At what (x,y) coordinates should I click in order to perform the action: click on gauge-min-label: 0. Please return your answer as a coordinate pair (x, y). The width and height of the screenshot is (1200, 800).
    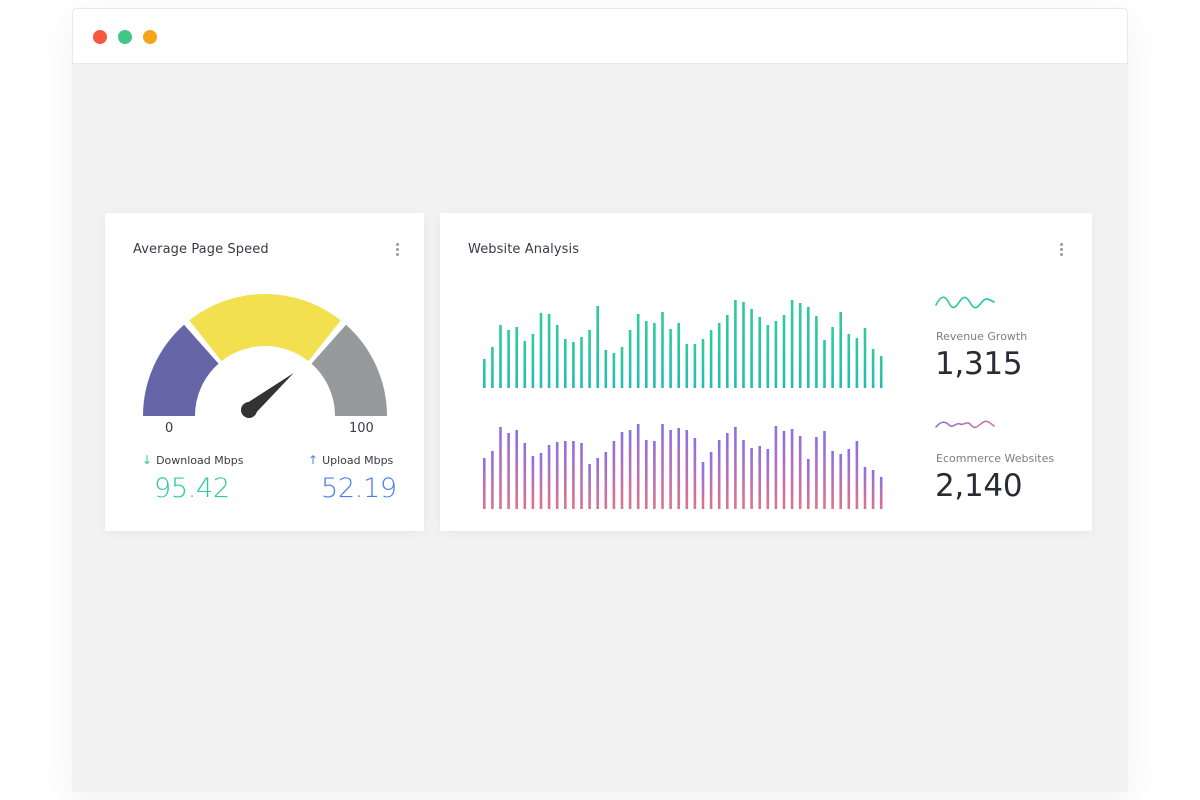
    Looking at the image, I should click on (169, 428).